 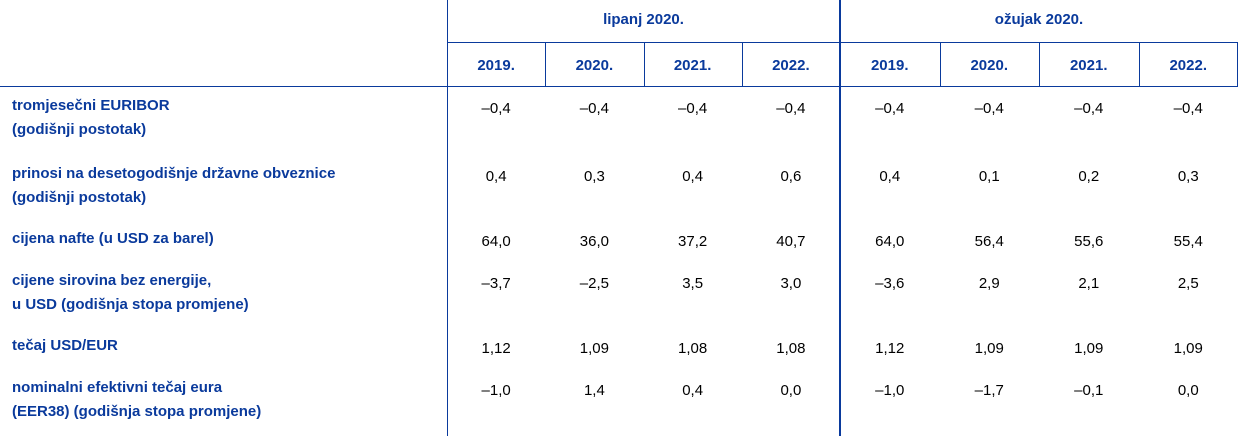 I want to click on cell-value: 2,5, so click(x=1188, y=283).